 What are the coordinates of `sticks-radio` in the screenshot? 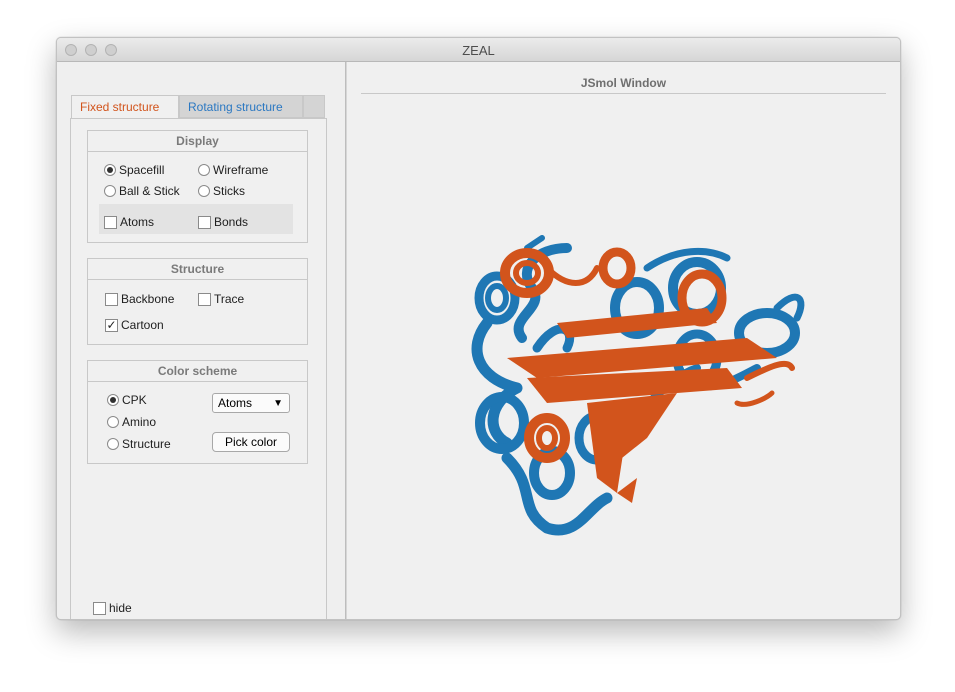 It's located at (204, 191).